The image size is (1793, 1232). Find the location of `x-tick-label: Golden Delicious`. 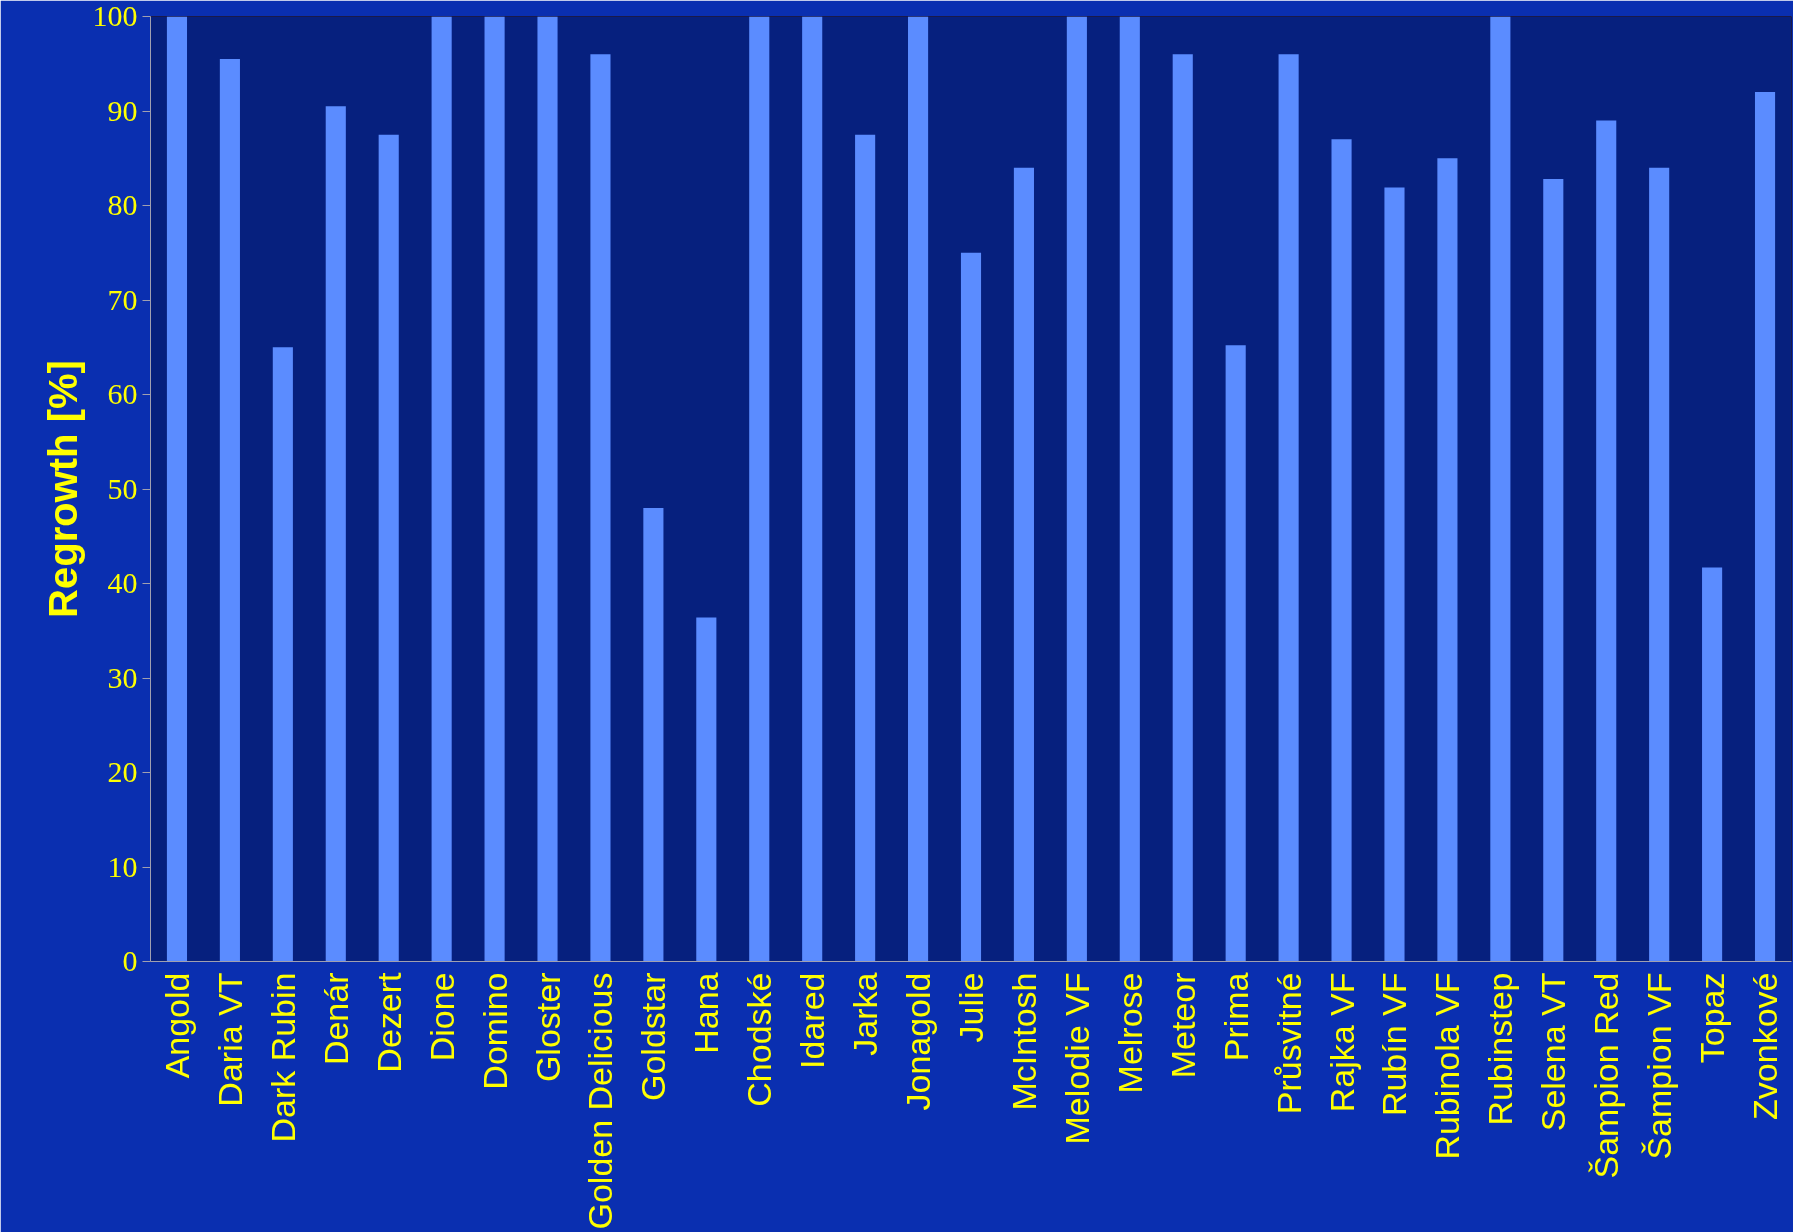

x-tick-label: Golden Delicious is located at coordinates (600, 1101).